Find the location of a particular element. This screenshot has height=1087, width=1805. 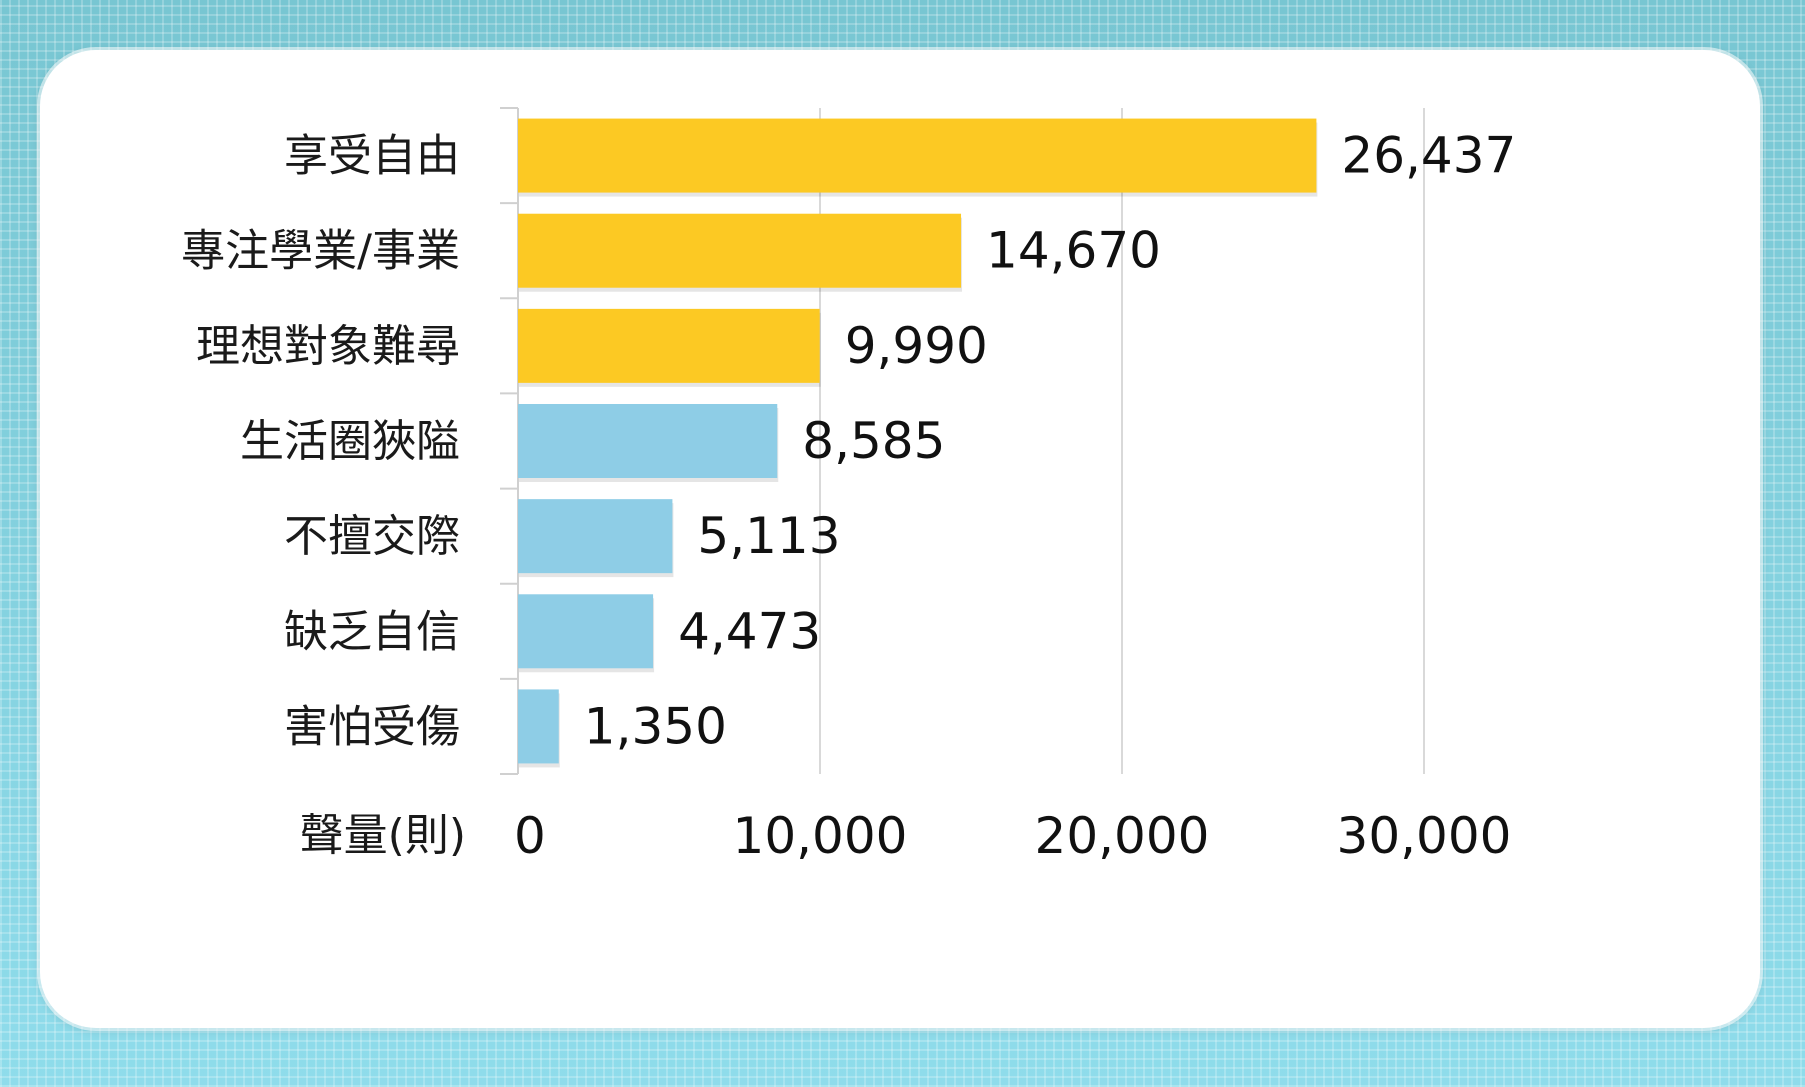

value-label: 8,585 is located at coordinates (873, 441).